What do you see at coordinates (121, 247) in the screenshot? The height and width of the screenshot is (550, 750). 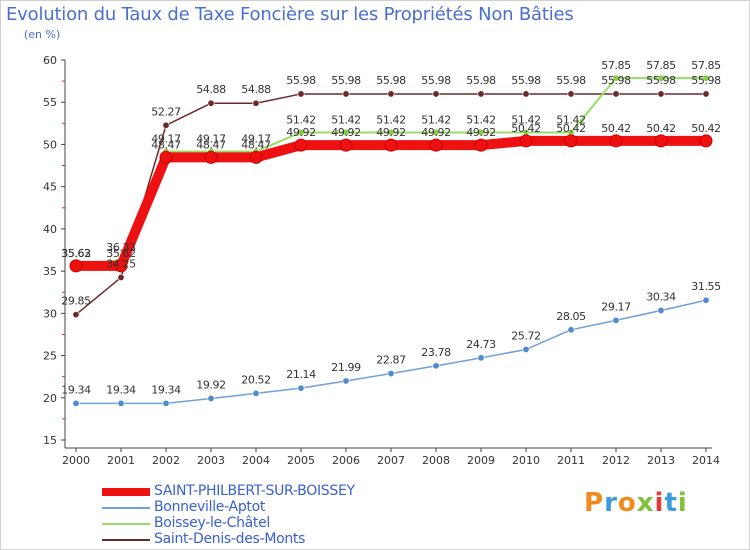 I see `data-label-boissey-le-chatel: 36.33` at bounding box center [121, 247].